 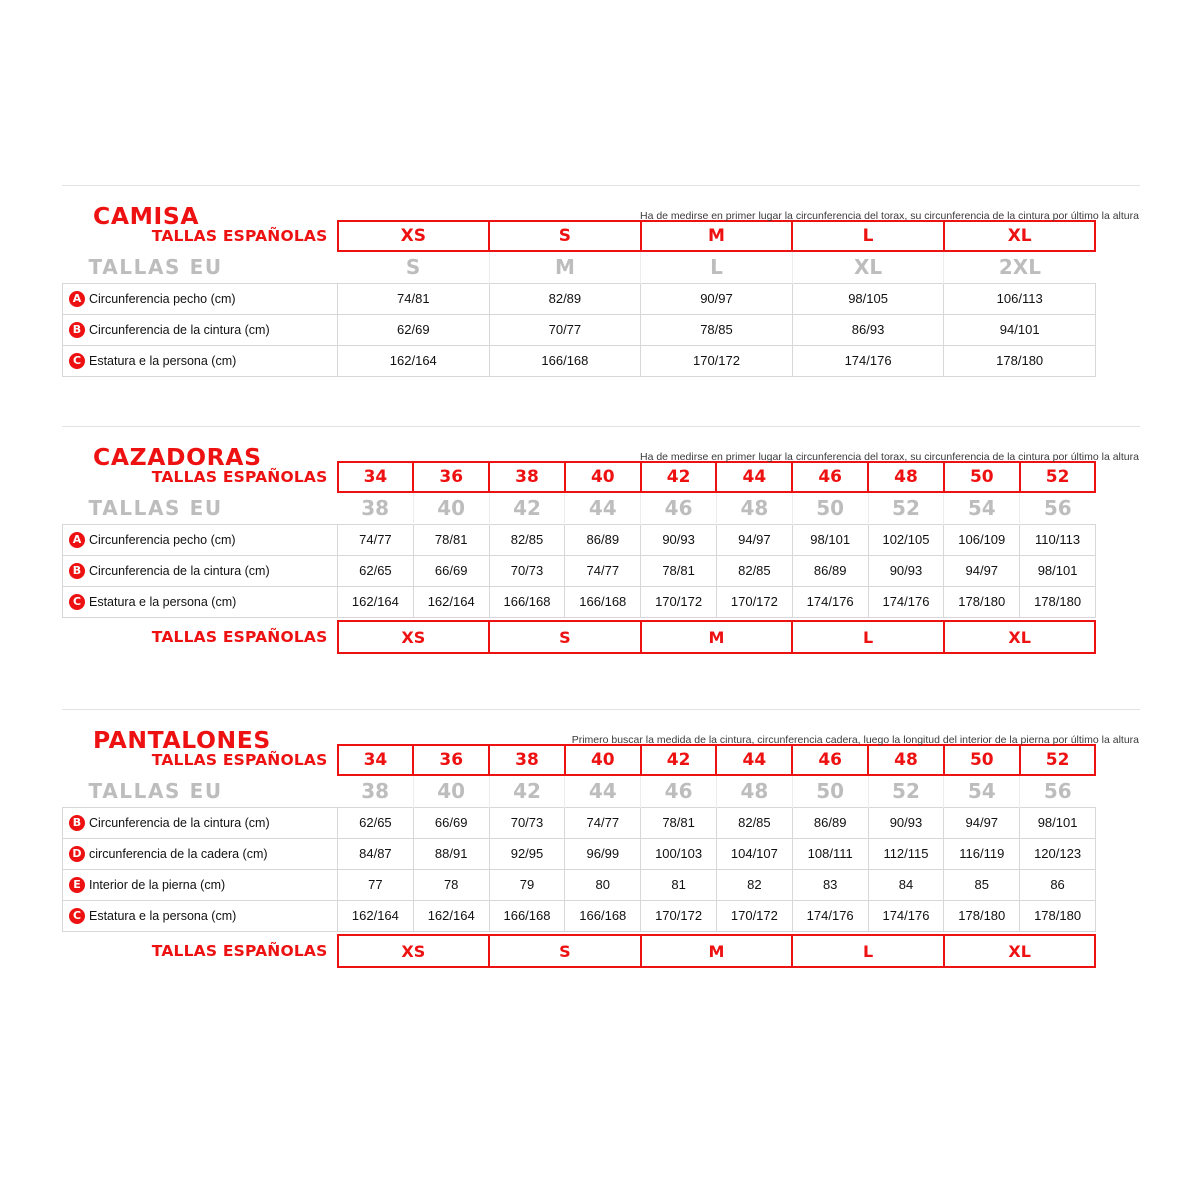 I want to click on badge-e-icon: E, so click(x=77, y=884).